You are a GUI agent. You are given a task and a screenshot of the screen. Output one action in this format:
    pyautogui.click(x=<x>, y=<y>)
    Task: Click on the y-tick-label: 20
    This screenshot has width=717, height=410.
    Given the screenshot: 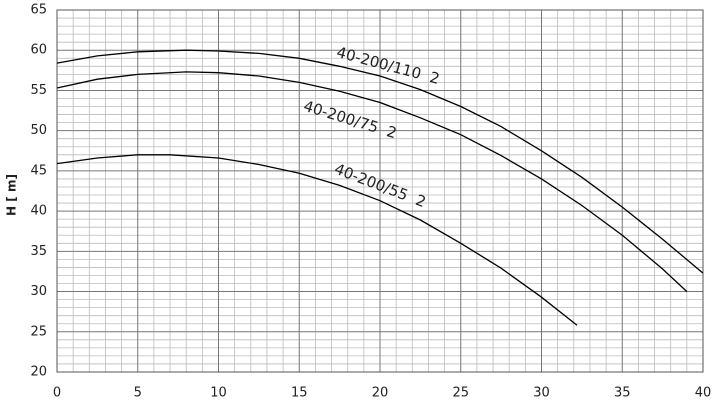 What is the action you would take?
    pyautogui.click(x=38, y=372)
    